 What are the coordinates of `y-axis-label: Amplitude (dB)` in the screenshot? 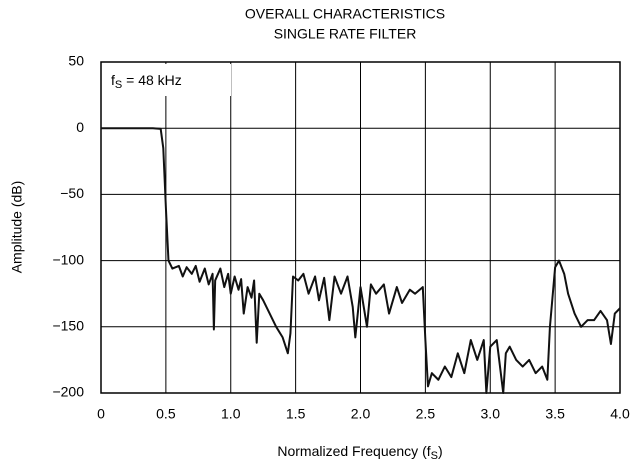 It's located at (17, 227).